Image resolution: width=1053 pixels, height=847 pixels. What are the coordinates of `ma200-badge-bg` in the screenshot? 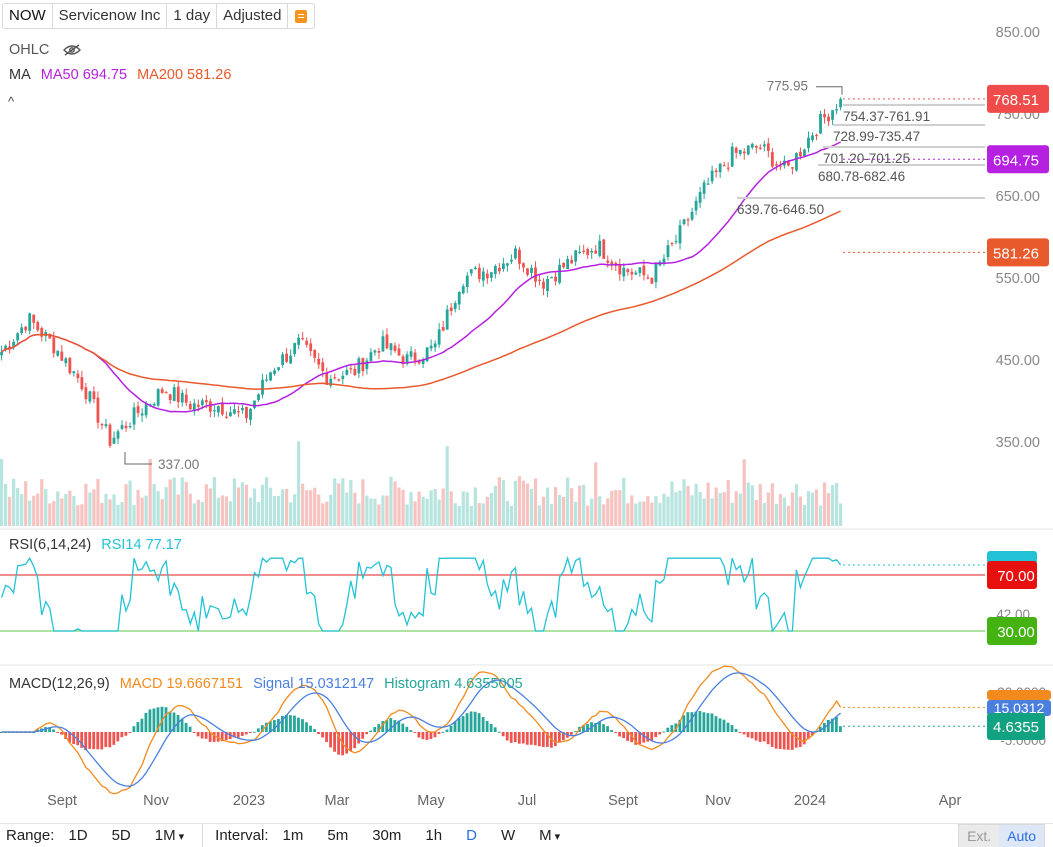 It's located at (1018, 252).